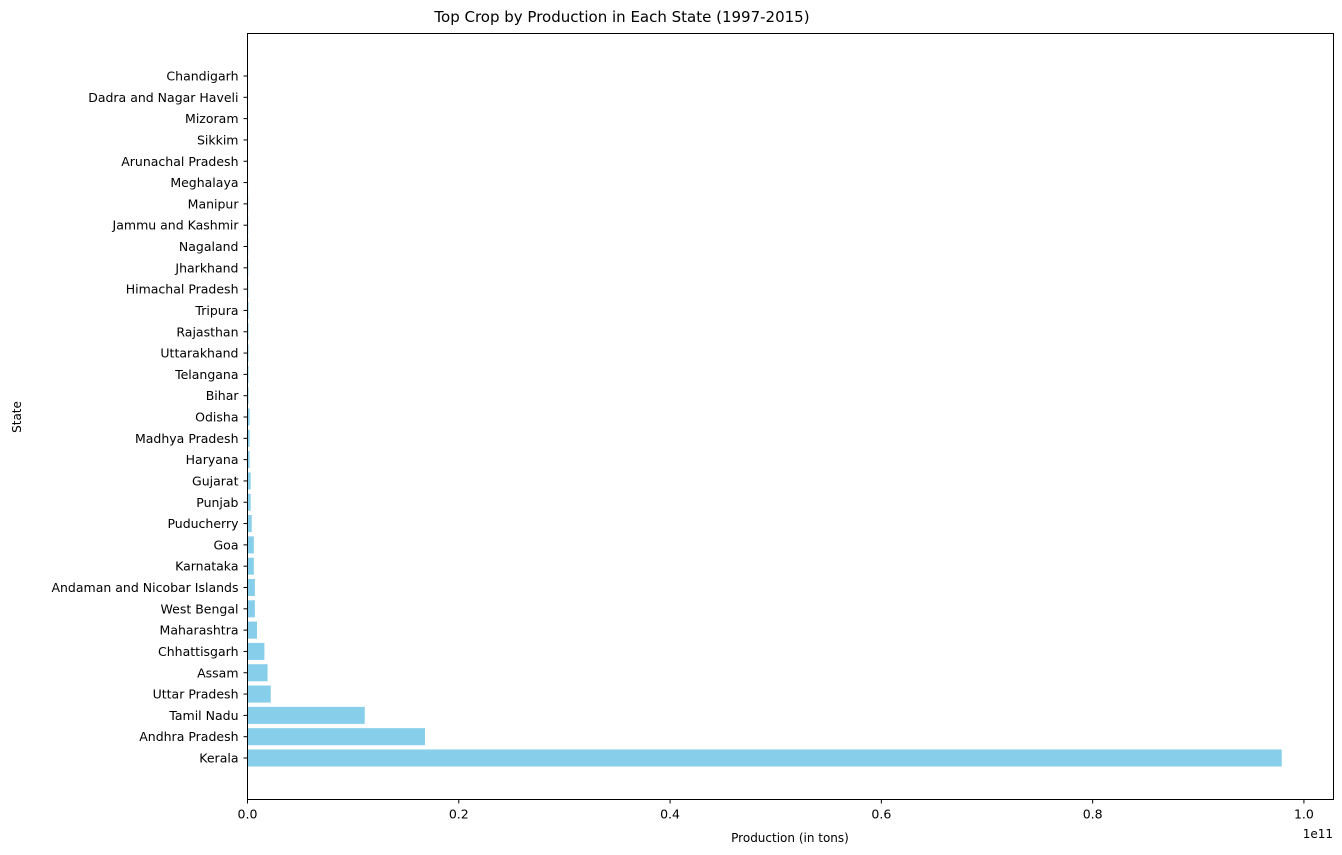 Image resolution: width=1342 pixels, height=855 pixels. What do you see at coordinates (670, 814) in the screenshot?
I see `x-tick-label: 0.4` at bounding box center [670, 814].